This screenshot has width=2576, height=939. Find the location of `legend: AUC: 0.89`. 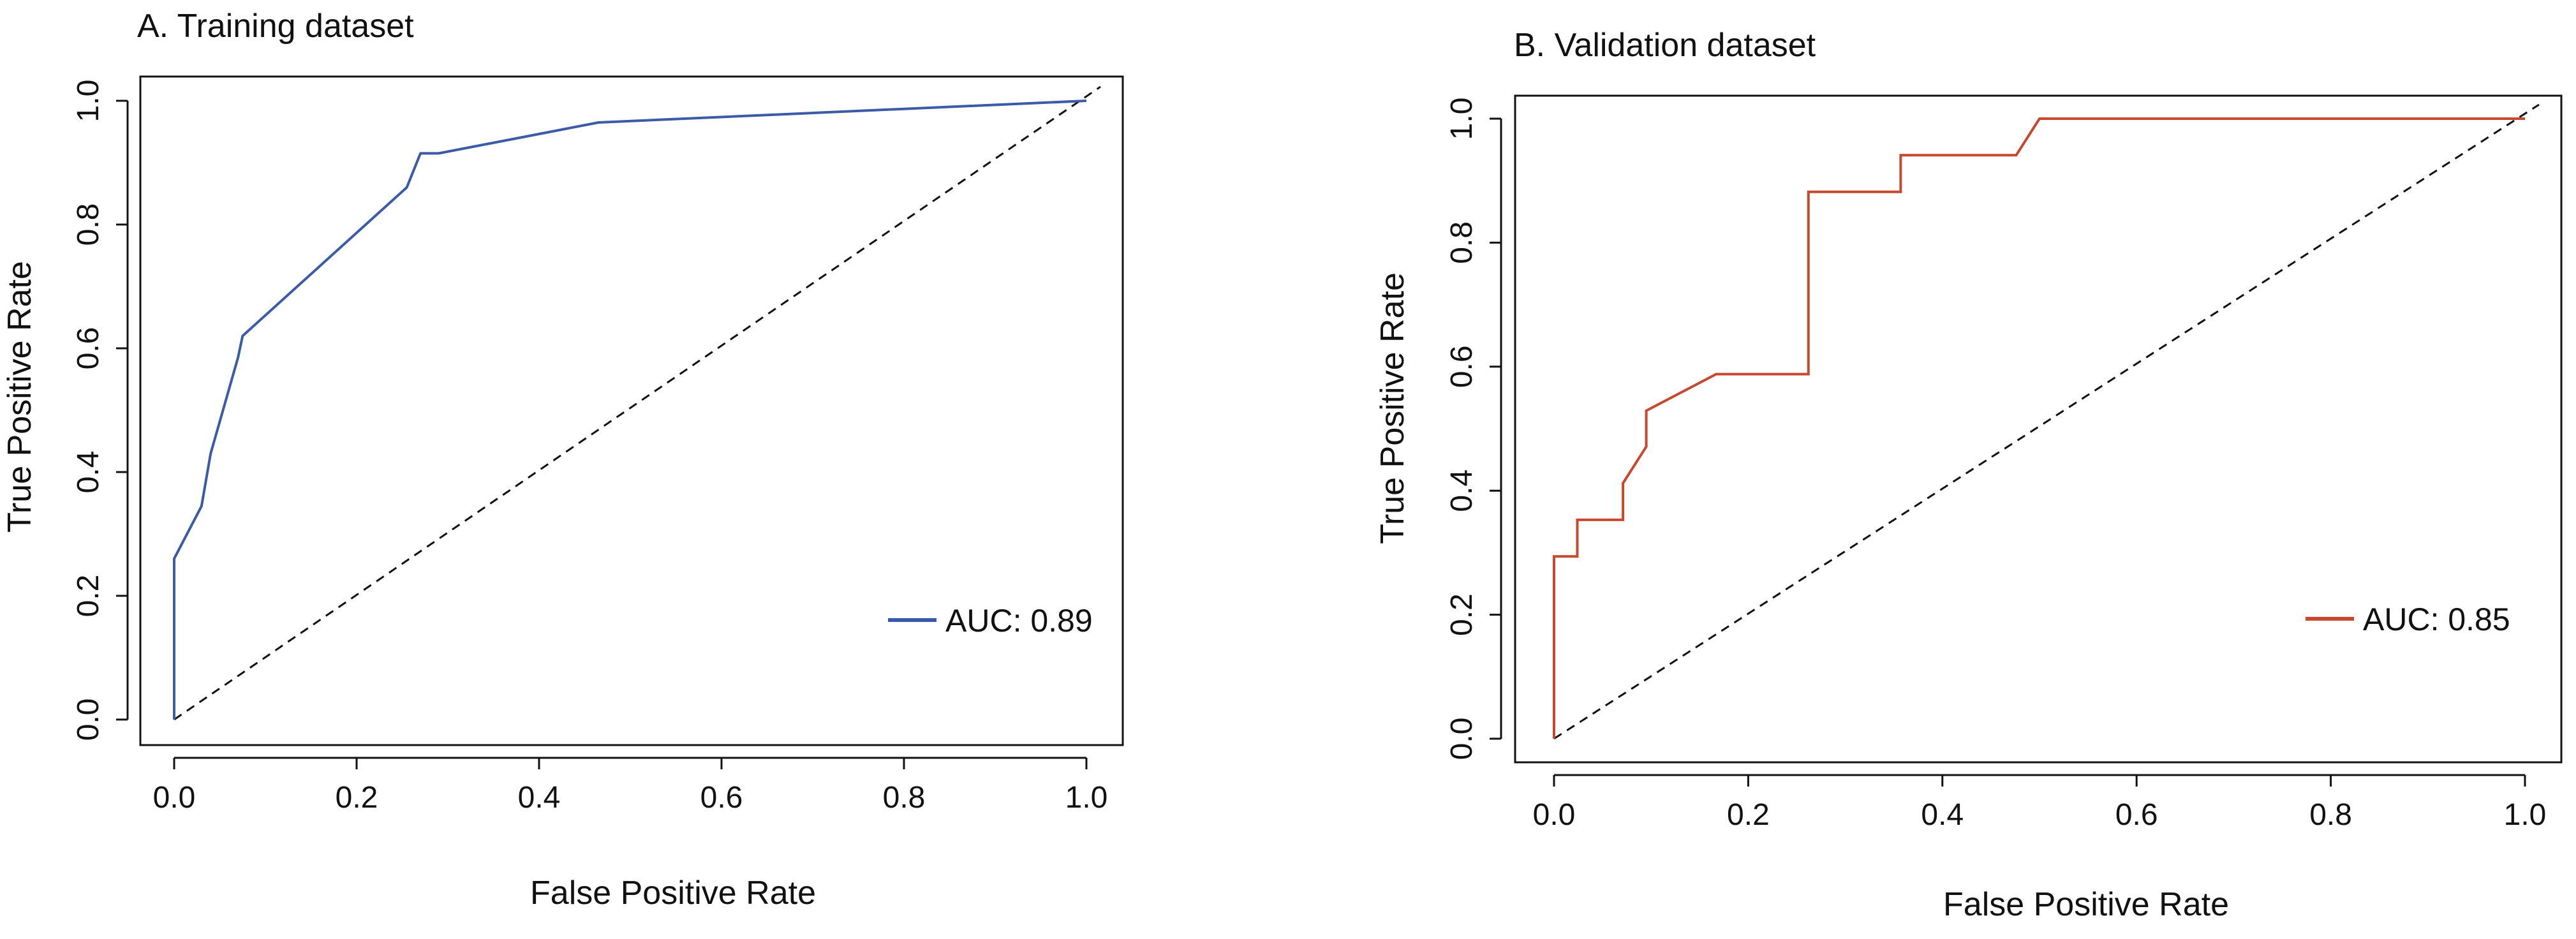

legend: AUC: 0.89 is located at coordinates (990, 621).